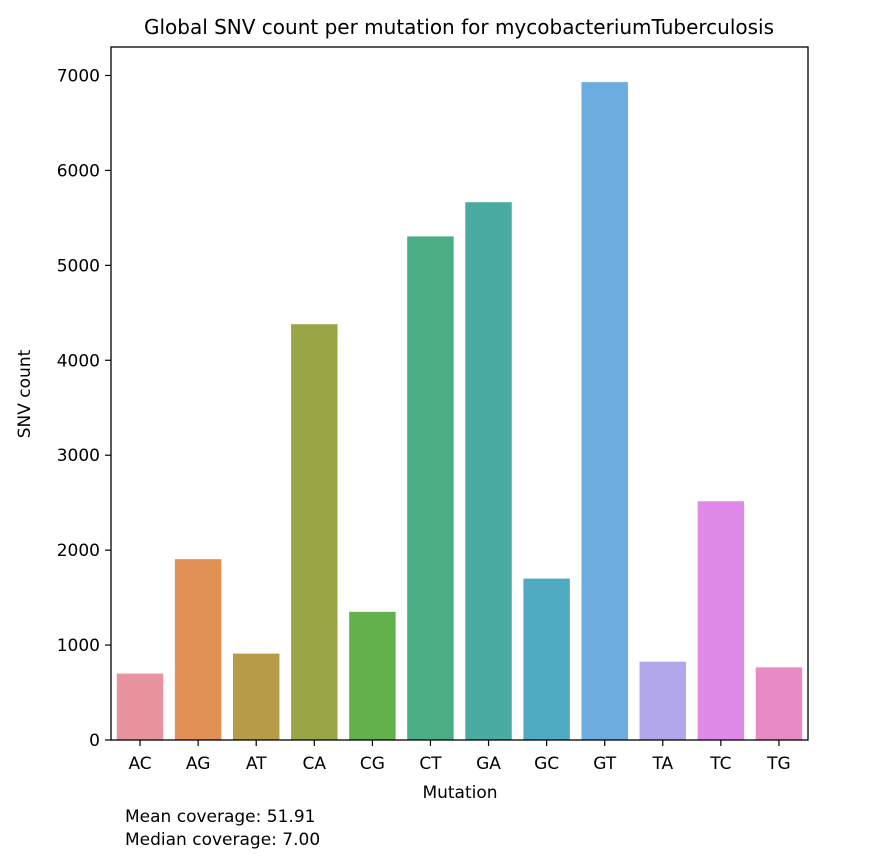  I want to click on y-tick-label-1000: 1000, so click(78, 646).